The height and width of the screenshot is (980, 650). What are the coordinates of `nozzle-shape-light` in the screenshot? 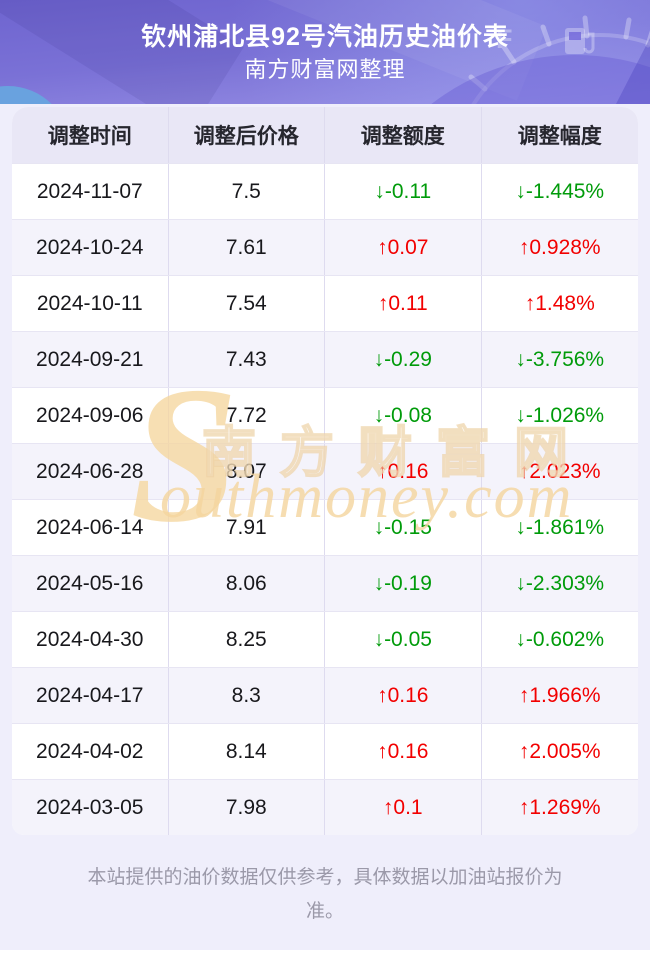 It's located at (327, 50).